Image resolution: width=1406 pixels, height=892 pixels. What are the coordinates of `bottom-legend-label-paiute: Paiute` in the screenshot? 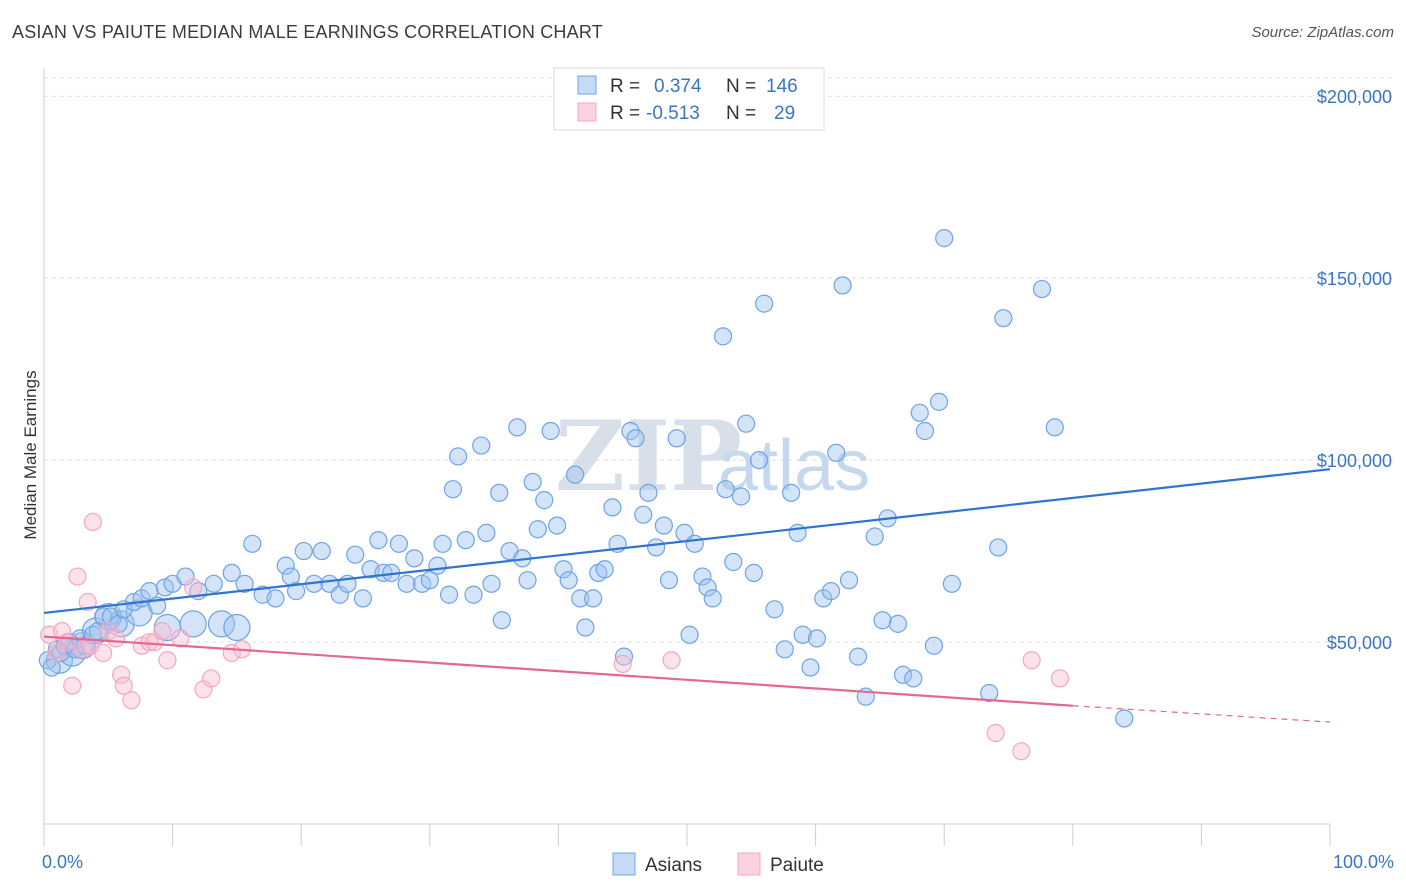 It's located at (797, 865).